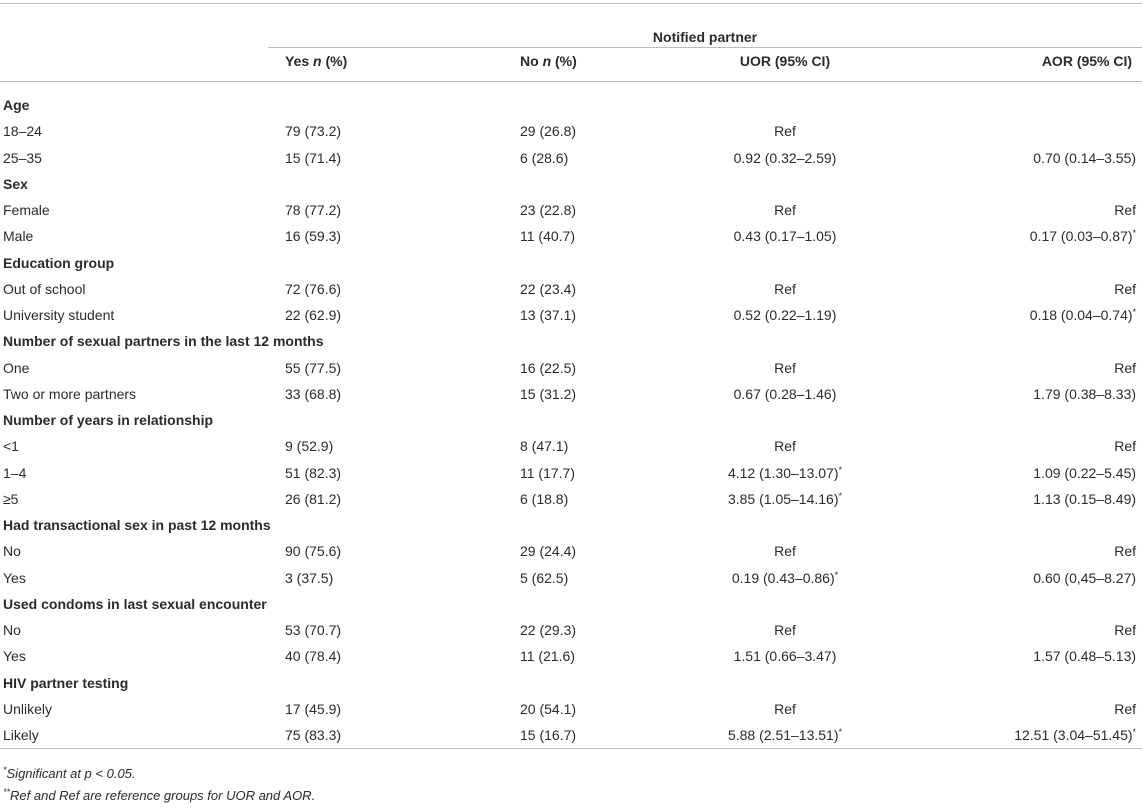 The image size is (1142, 810). What do you see at coordinates (785, 656) in the screenshot?
I see `cell: 1.51 (0.66–3.47)` at bounding box center [785, 656].